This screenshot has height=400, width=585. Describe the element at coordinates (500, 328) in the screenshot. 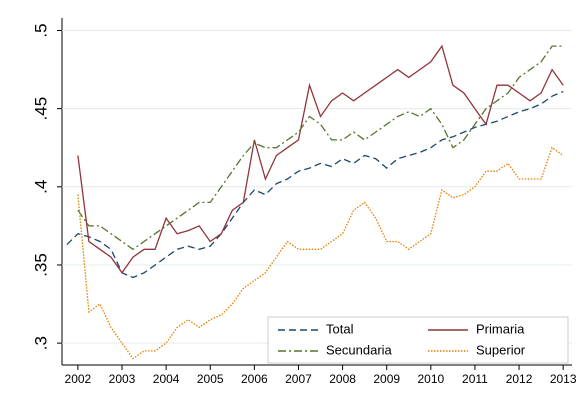

I see `legend-label: Primaria` at that location.